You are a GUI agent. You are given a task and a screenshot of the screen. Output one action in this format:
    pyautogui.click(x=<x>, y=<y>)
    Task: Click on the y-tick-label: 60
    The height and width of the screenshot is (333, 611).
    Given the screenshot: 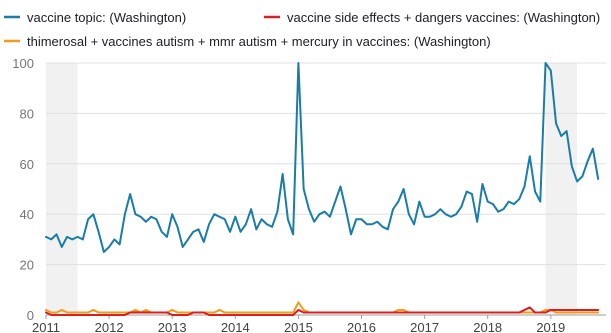 What is the action you would take?
    pyautogui.click(x=27, y=164)
    